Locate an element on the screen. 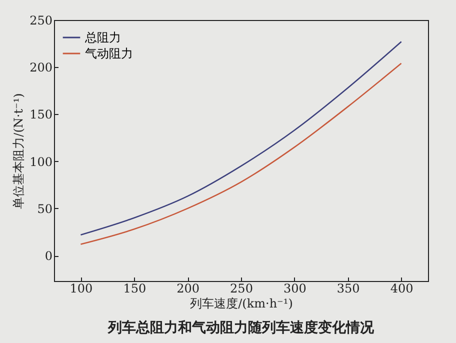  y-tick-label: 0 is located at coordinates (48, 256).